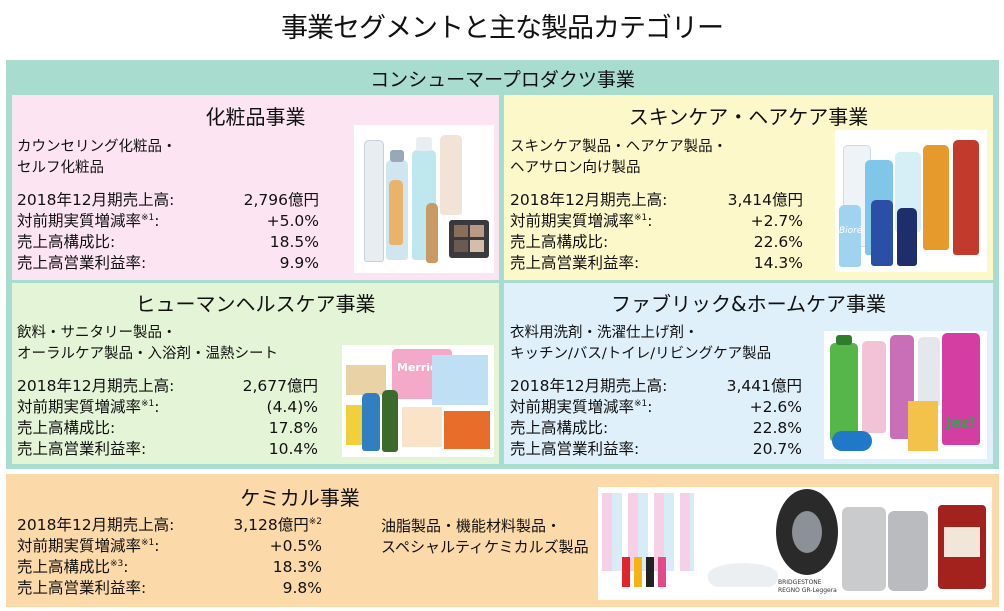 The image size is (1004, 611). I want to click on stat-row: 2018年12月期売上高: 3,441億円, so click(656, 386).